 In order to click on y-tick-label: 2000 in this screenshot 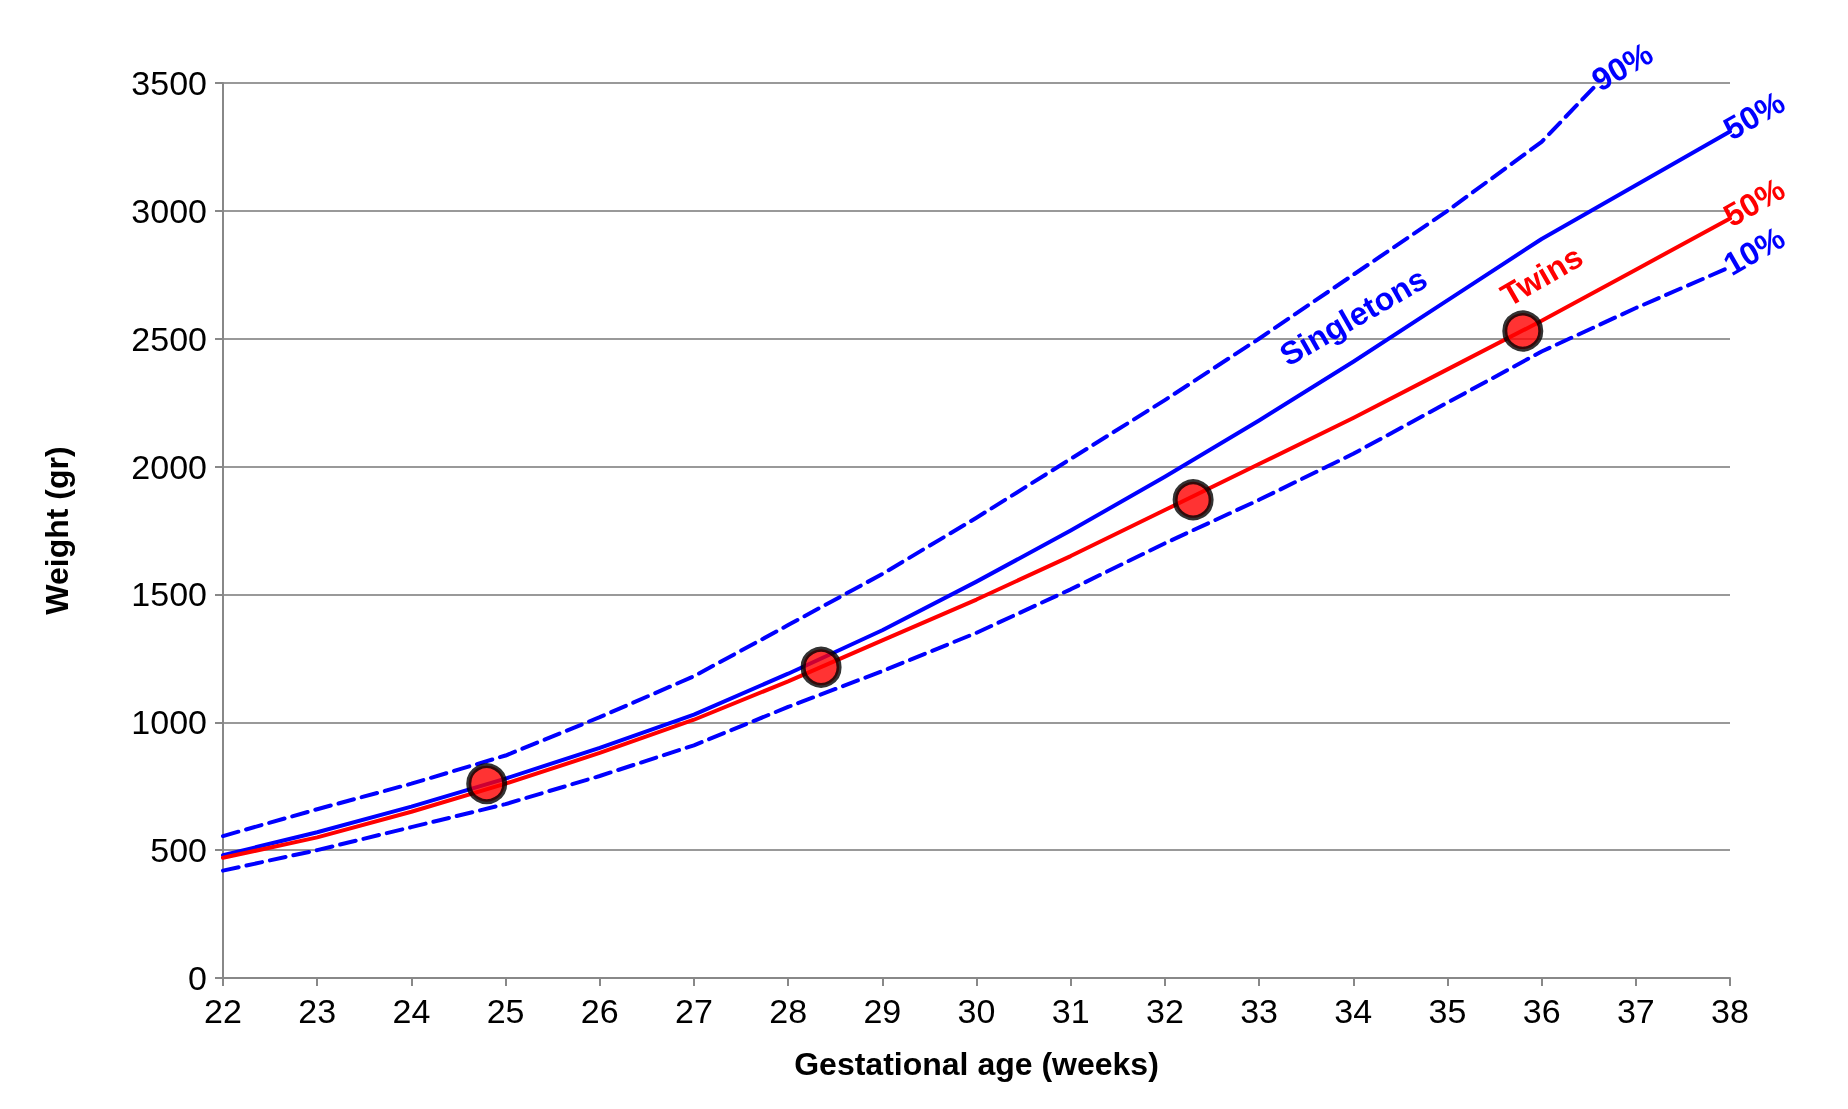, I will do `click(169, 466)`.